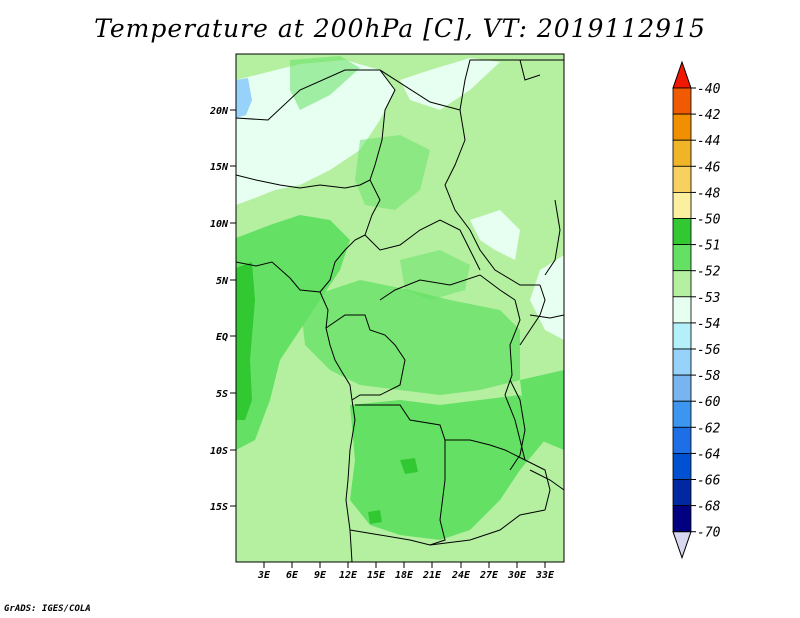  What do you see at coordinates (542, 410) in the screenshot?
I see `contour-minus53-southeast` at bounding box center [542, 410].